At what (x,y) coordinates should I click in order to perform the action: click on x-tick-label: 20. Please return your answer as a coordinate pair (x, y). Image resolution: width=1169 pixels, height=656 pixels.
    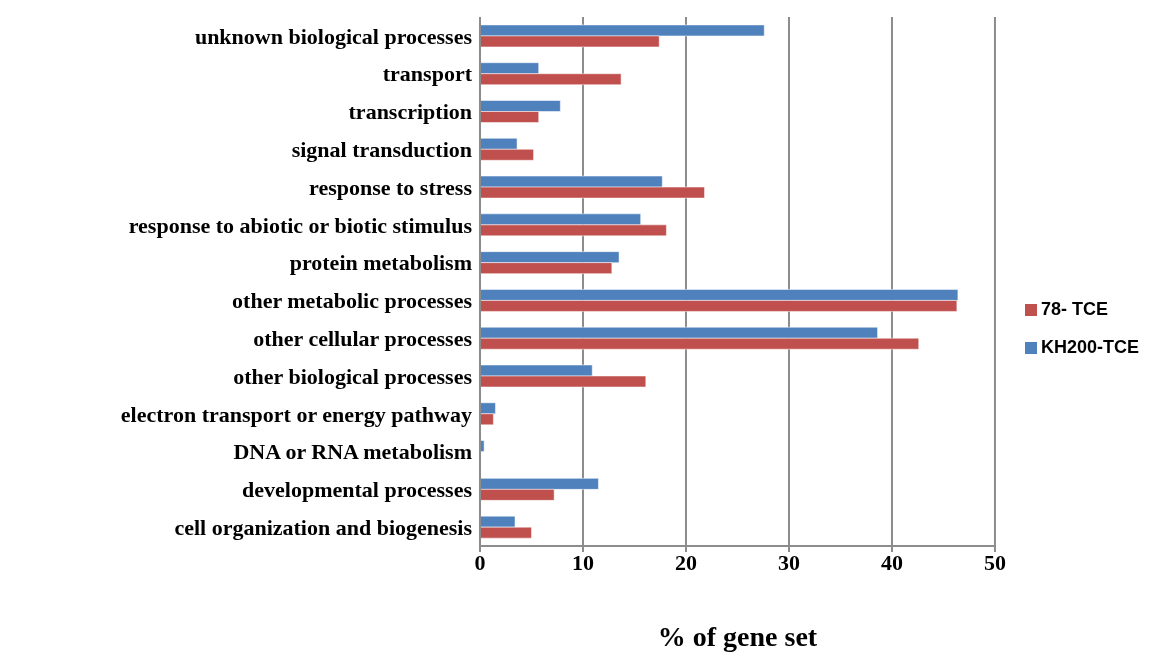
    Looking at the image, I should click on (685, 562).